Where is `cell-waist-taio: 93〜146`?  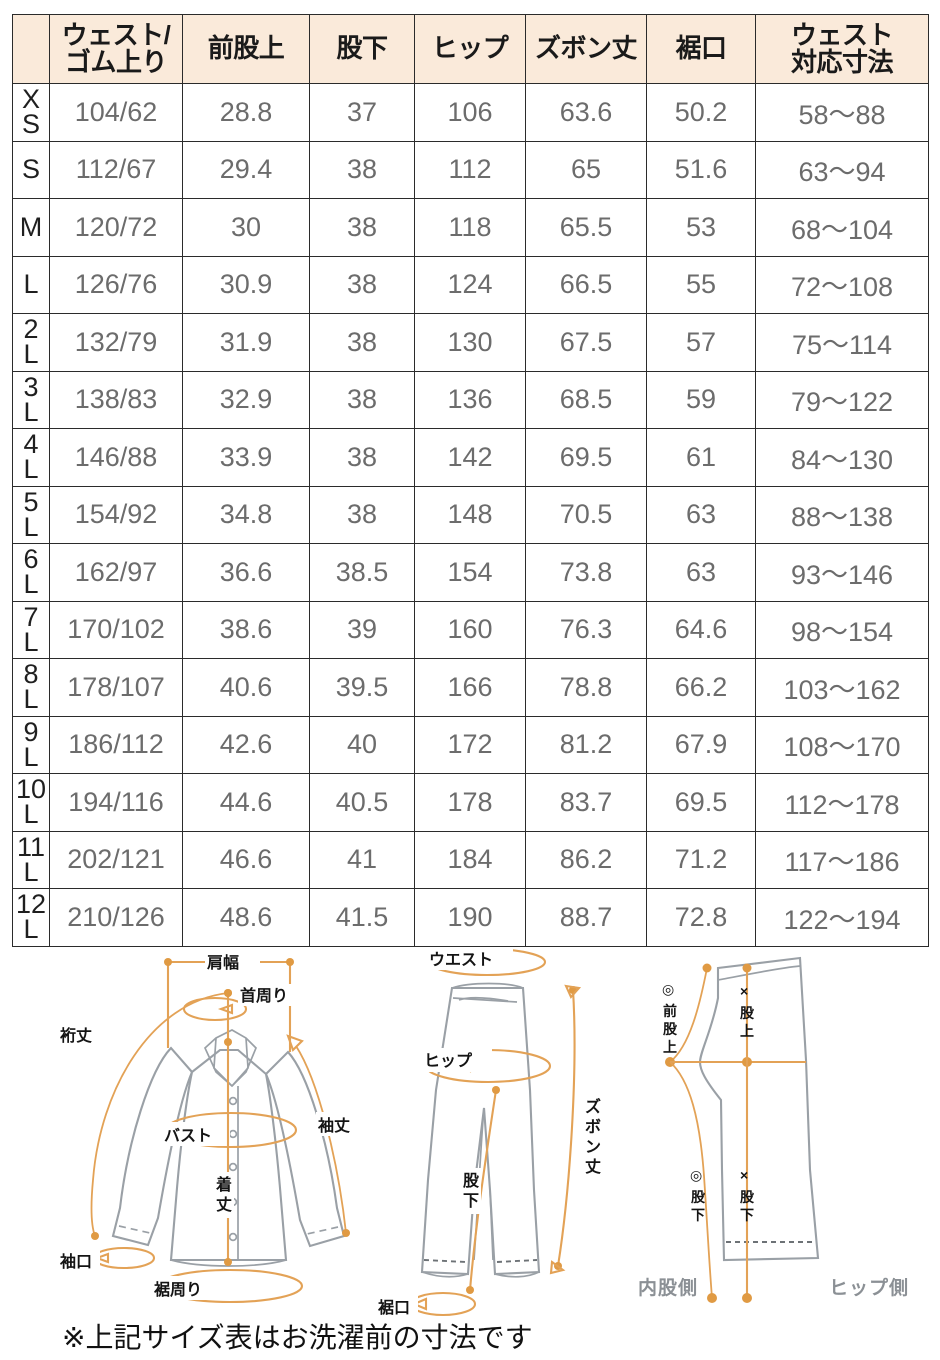
cell-waist-taio: 93〜146 is located at coordinates (842, 572).